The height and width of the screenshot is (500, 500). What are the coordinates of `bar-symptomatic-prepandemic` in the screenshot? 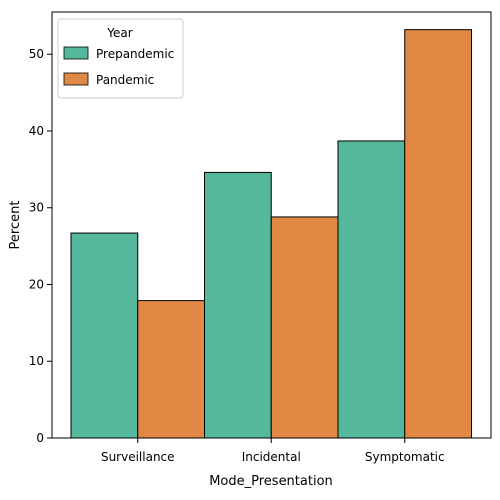 It's located at (371, 289).